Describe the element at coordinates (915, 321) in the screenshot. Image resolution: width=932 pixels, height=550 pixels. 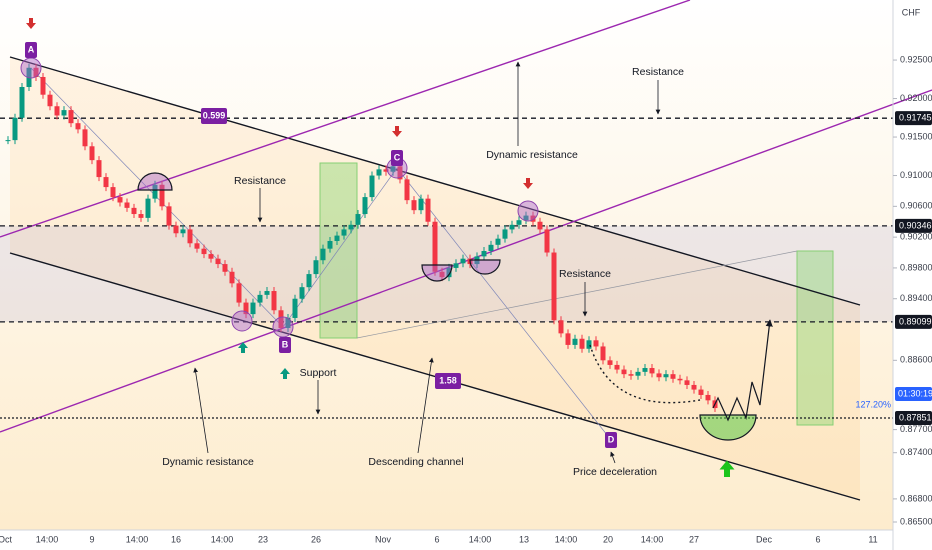
I see `level-label: 0.89099` at that location.